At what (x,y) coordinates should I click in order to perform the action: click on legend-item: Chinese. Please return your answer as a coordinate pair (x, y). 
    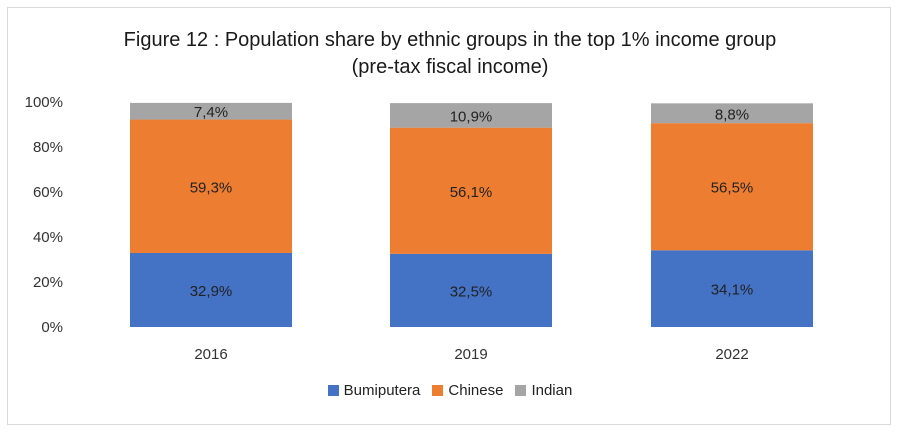
    Looking at the image, I should click on (467, 390).